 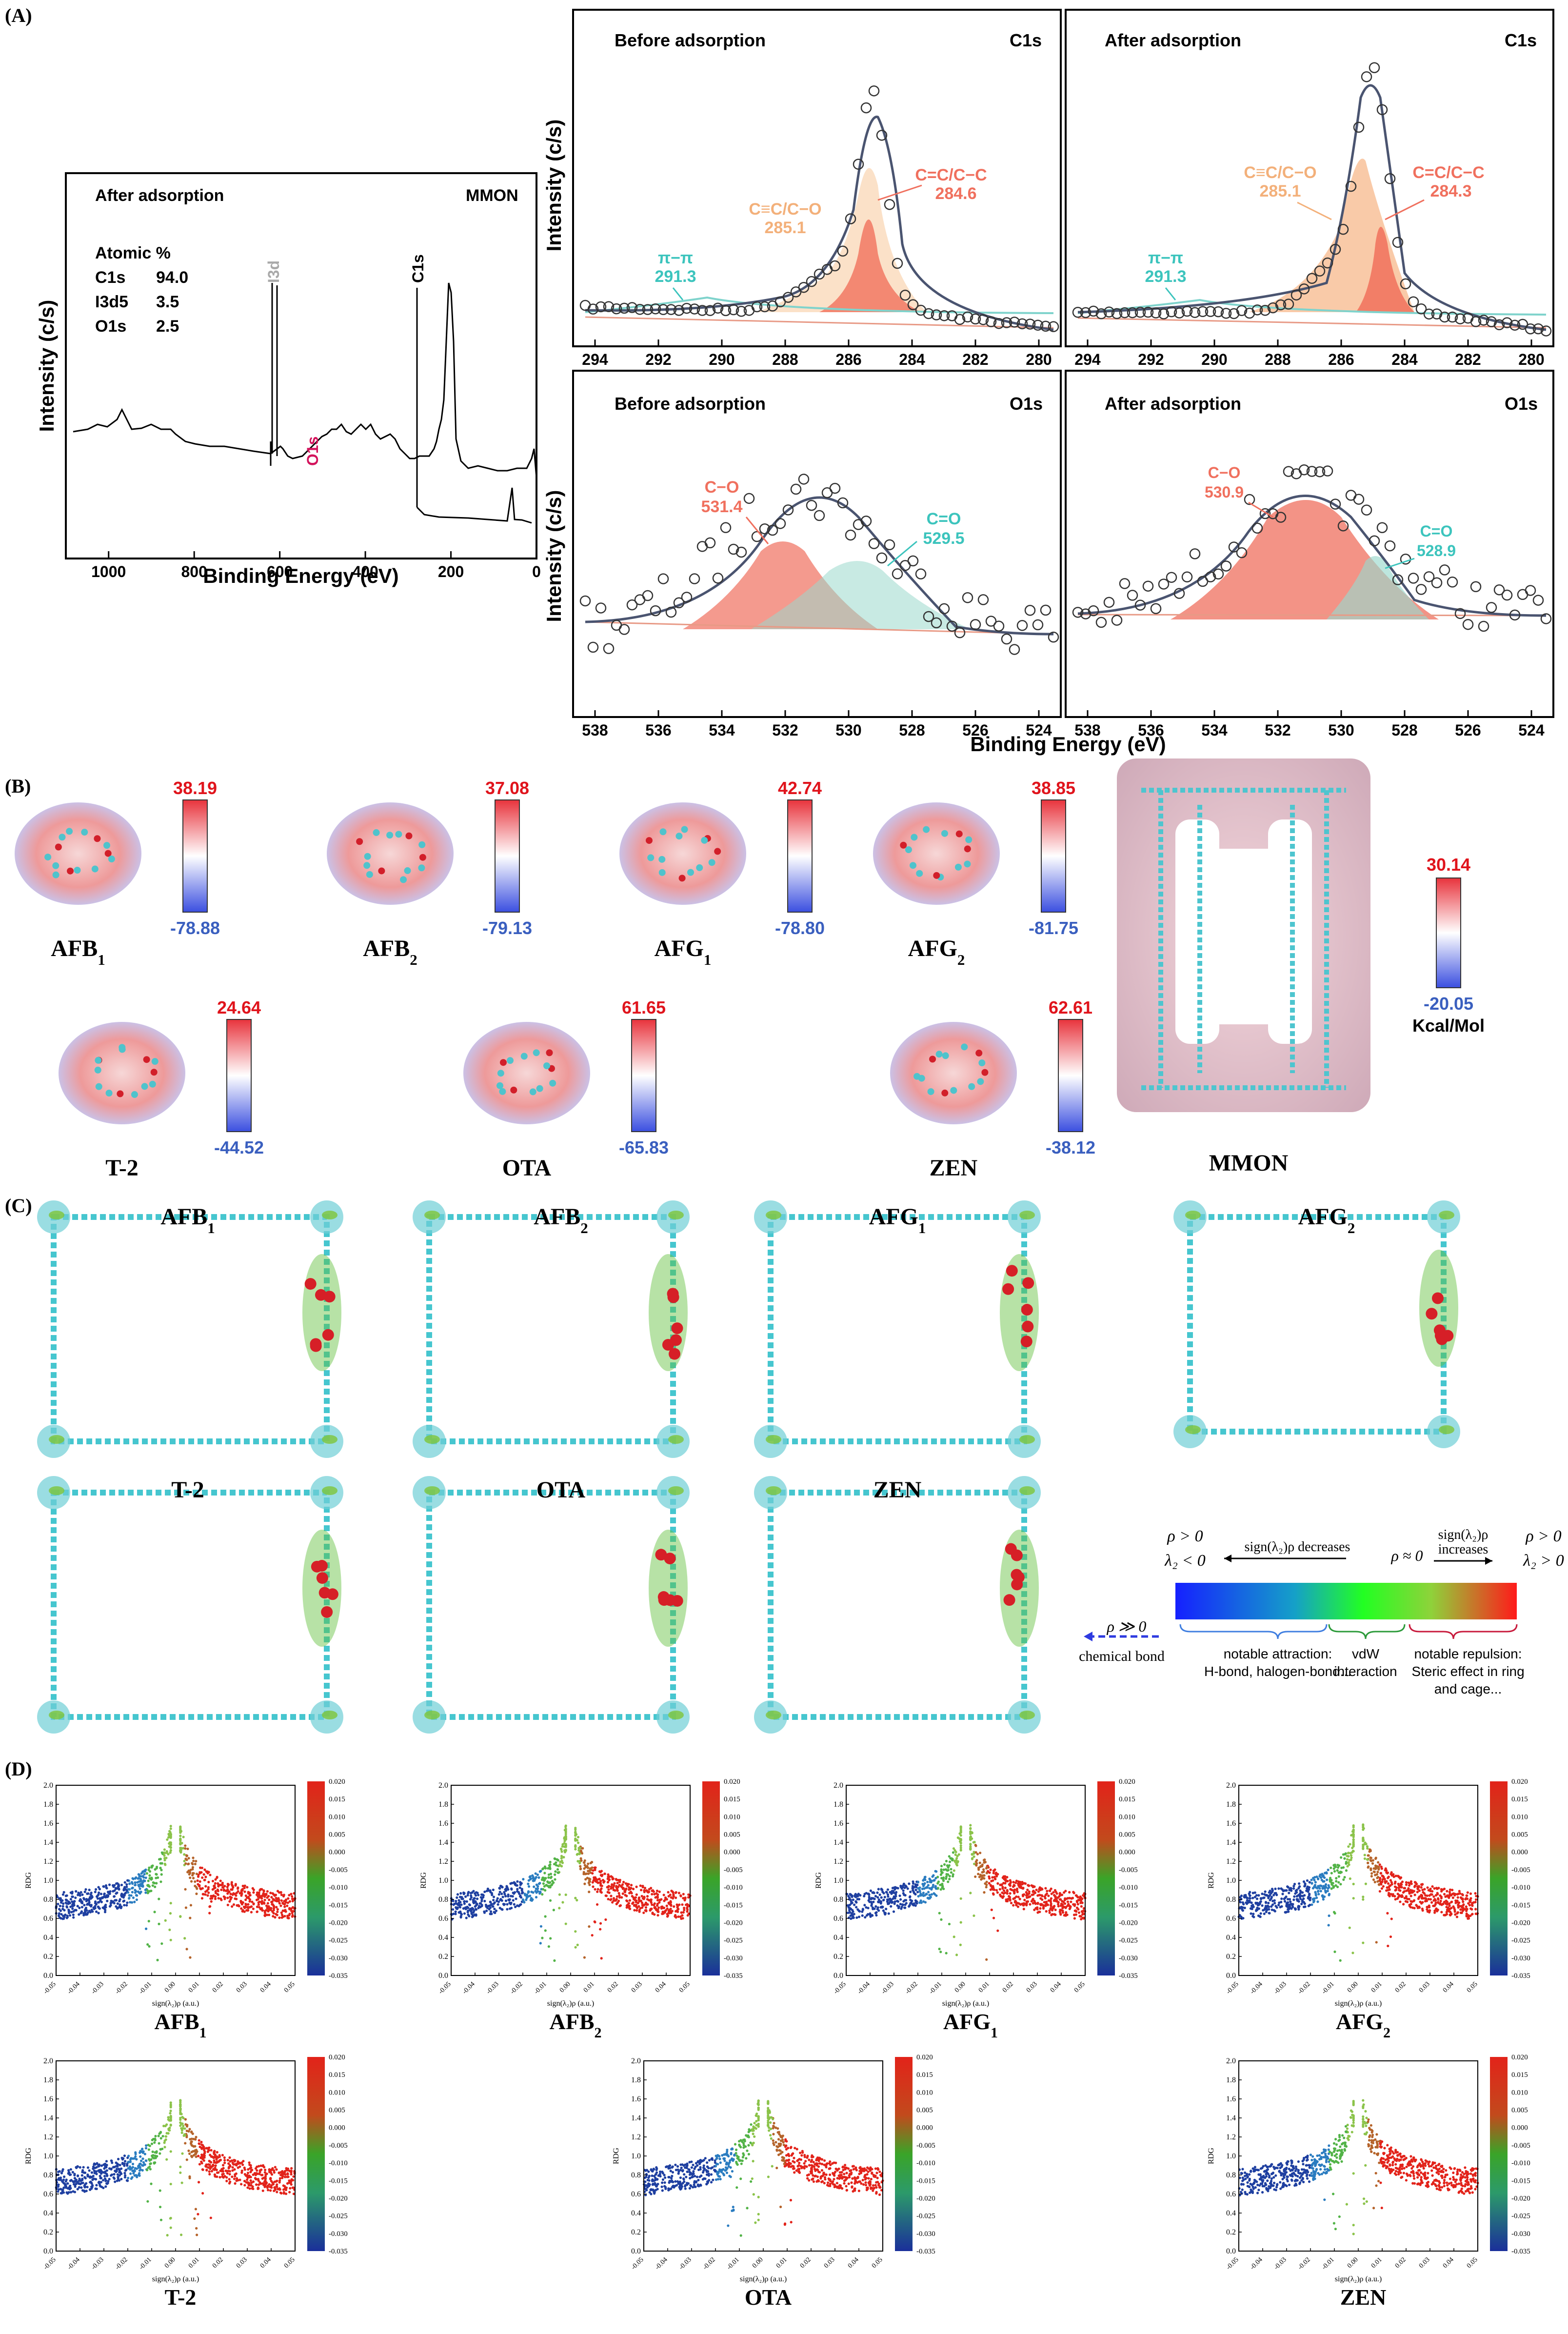 I want to click on igm-isosurface, so click(x=1020, y=1312).